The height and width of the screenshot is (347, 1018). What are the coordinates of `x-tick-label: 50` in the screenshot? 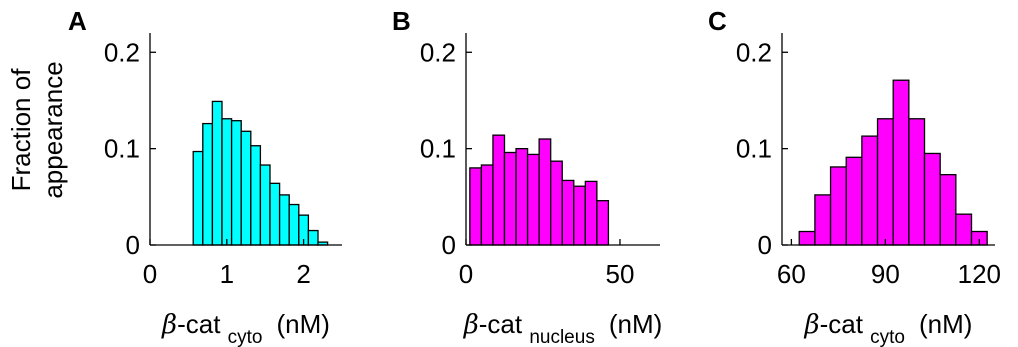 It's located at (620, 274).